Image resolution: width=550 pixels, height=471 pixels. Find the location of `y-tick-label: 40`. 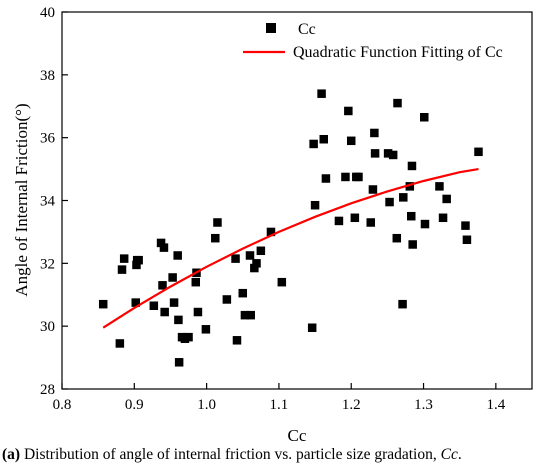

y-tick-label: 40 is located at coordinates (47, 13).